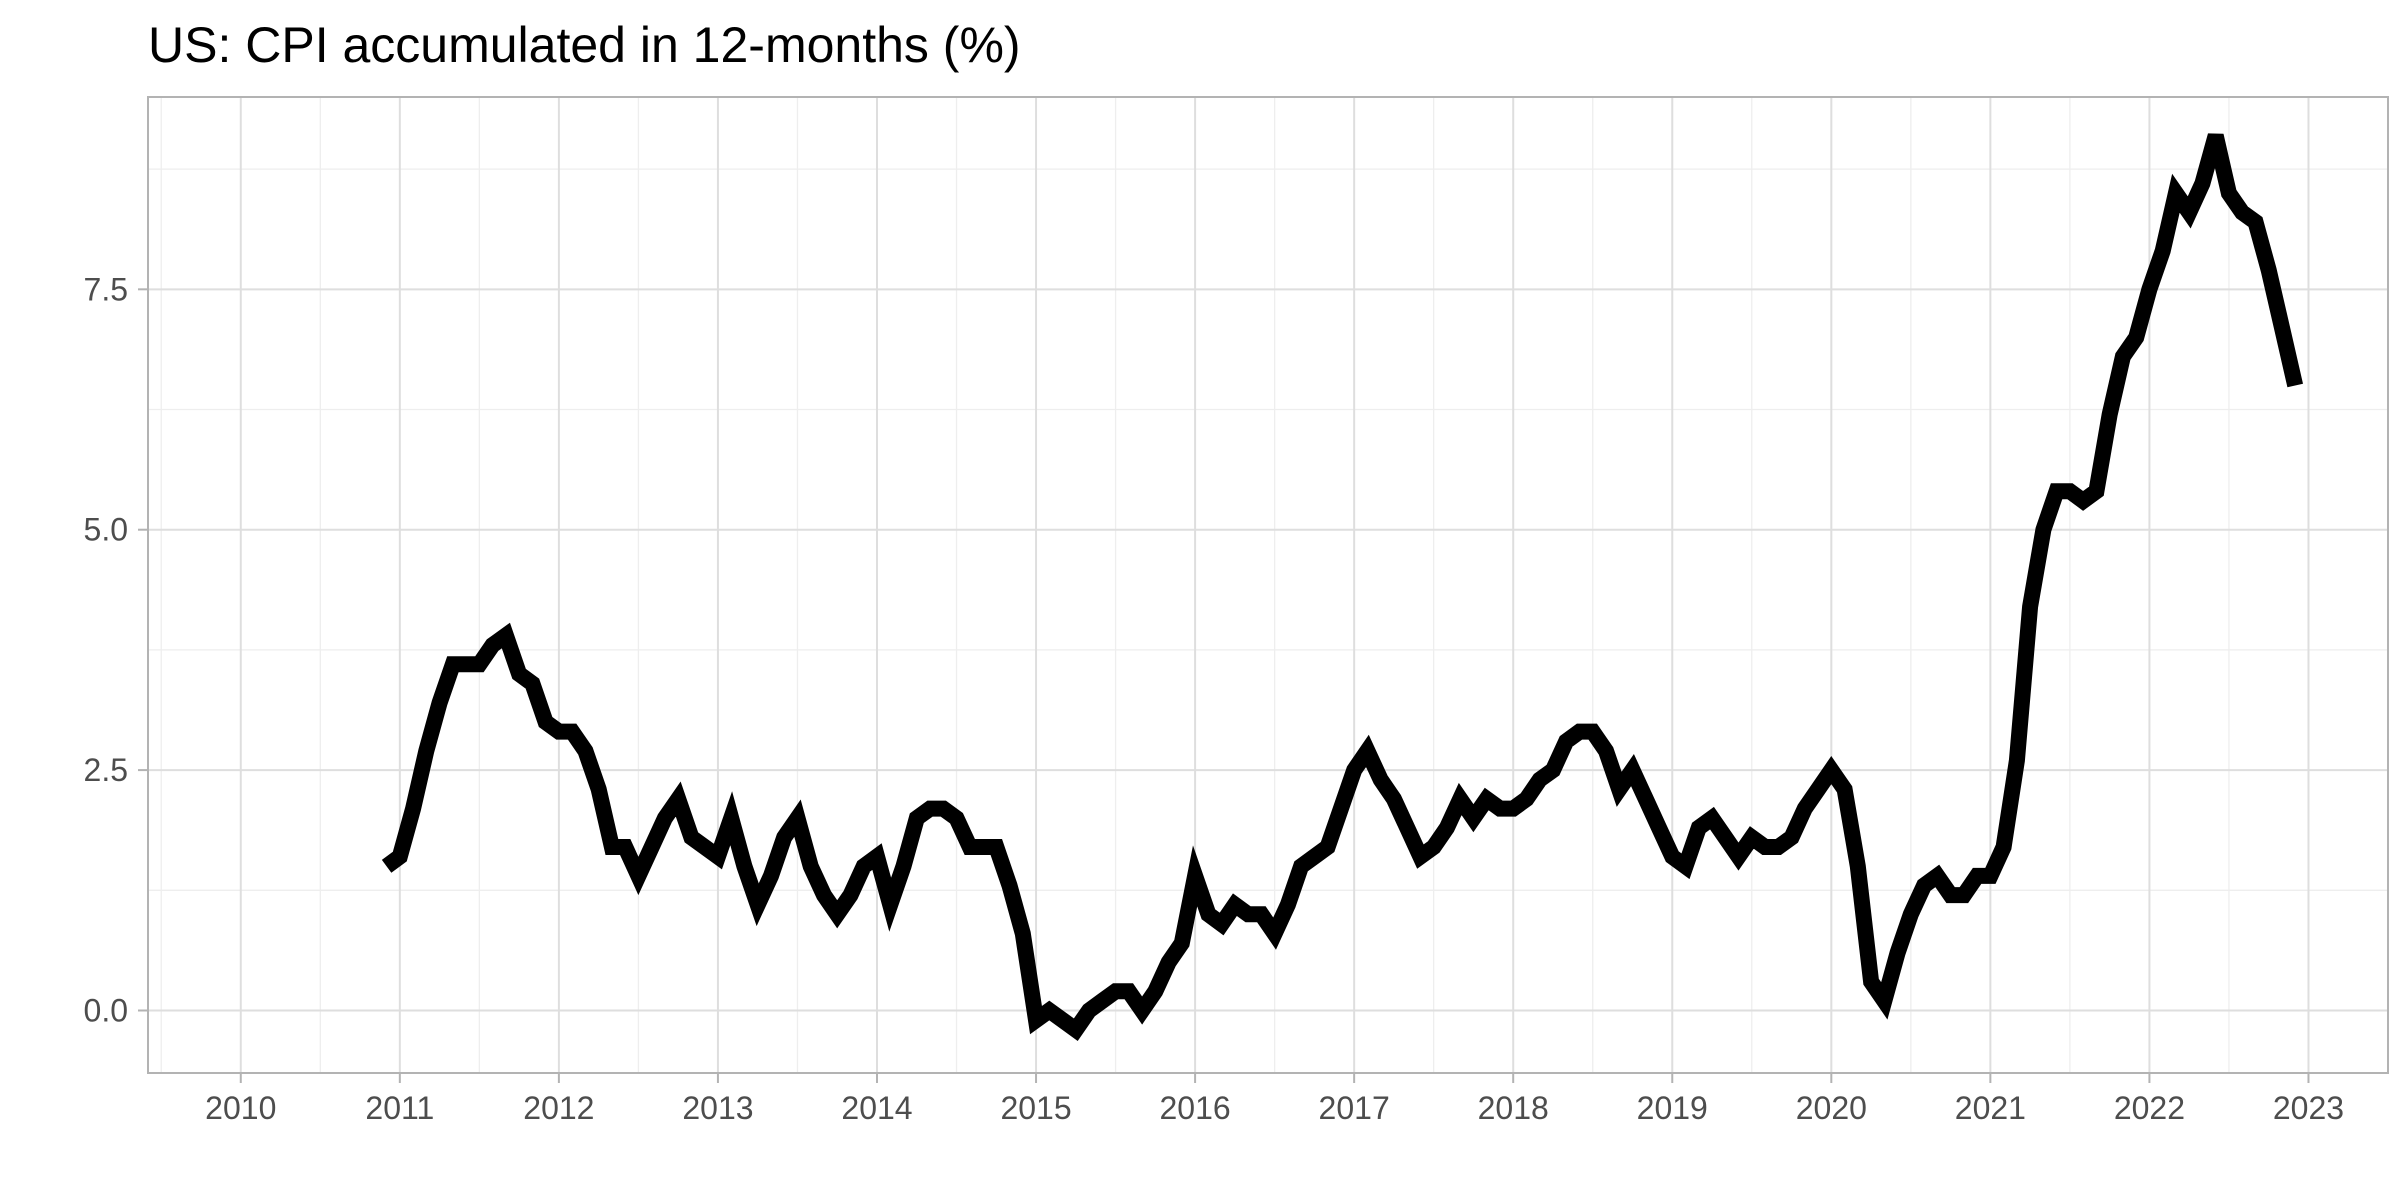 This screenshot has height=1200, width=2400. I want to click on x-tick-label: 2015, so click(1035, 1108).